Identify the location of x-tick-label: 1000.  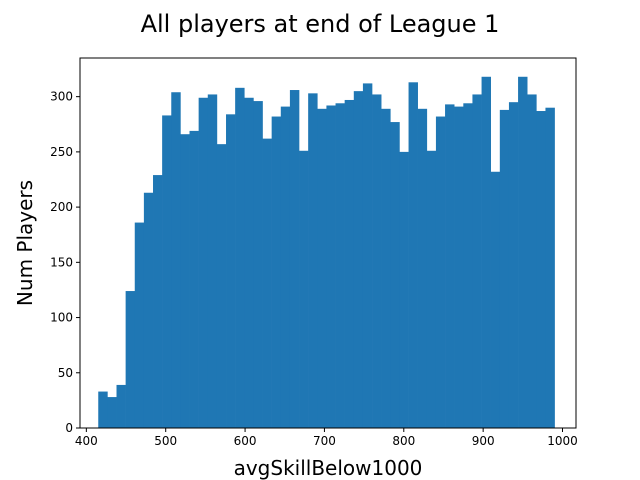
(562, 441).